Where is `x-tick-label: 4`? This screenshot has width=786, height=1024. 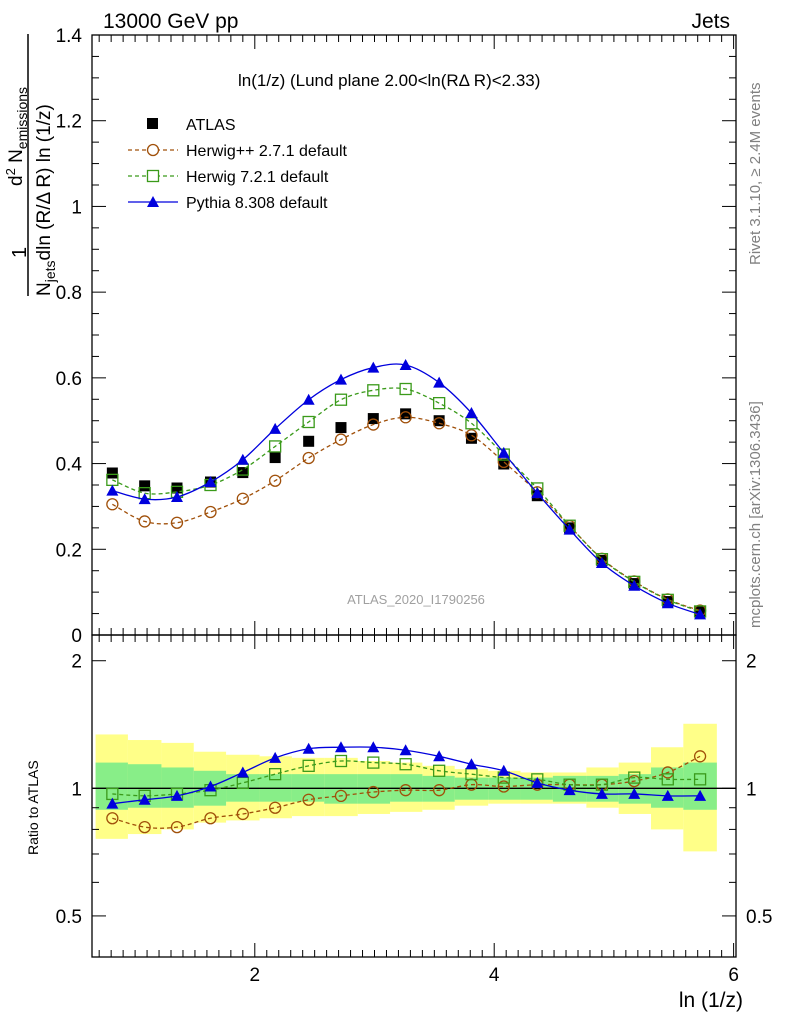
x-tick-label: 4 is located at coordinates (494, 975).